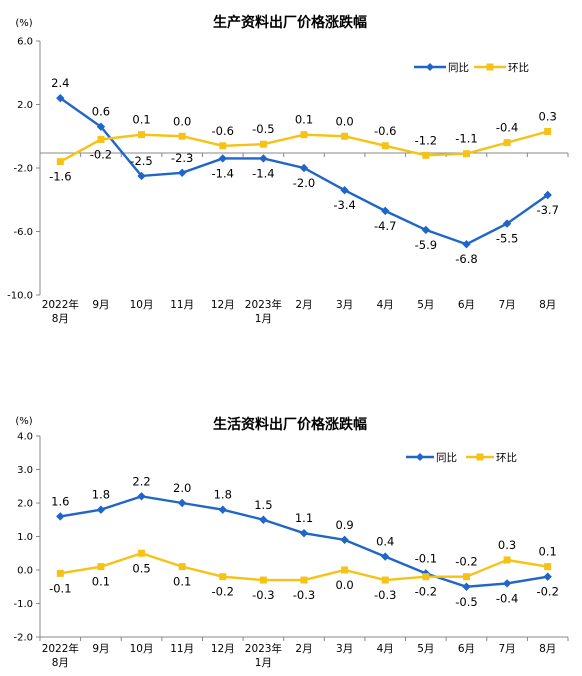 The image size is (582, 676). What do you see at coordinates (518, 67) in the screenshot?
I see `legend-label: 环比` at bounding box center [518, 67].